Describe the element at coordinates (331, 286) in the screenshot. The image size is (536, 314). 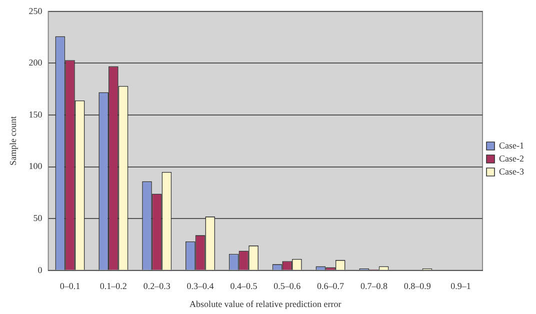
I see `x-tick-label: 0.6–0.7` at that location.